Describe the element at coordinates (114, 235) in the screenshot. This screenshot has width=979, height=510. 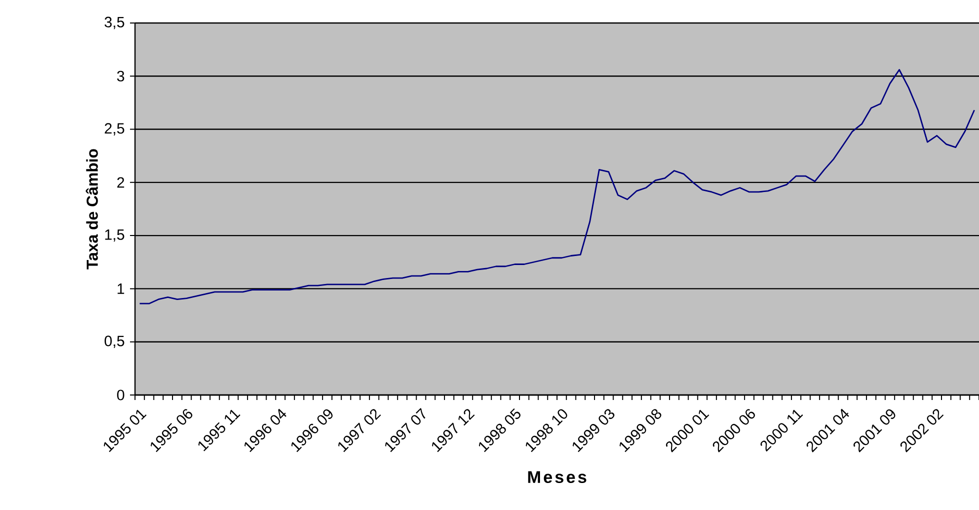
I see `y-tick-label: 1,5` at that location.